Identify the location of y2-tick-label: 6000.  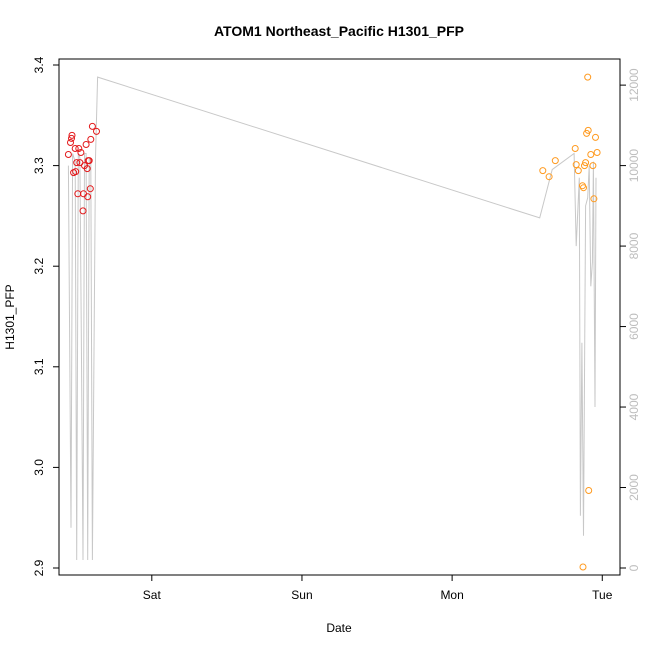
(634, 326).